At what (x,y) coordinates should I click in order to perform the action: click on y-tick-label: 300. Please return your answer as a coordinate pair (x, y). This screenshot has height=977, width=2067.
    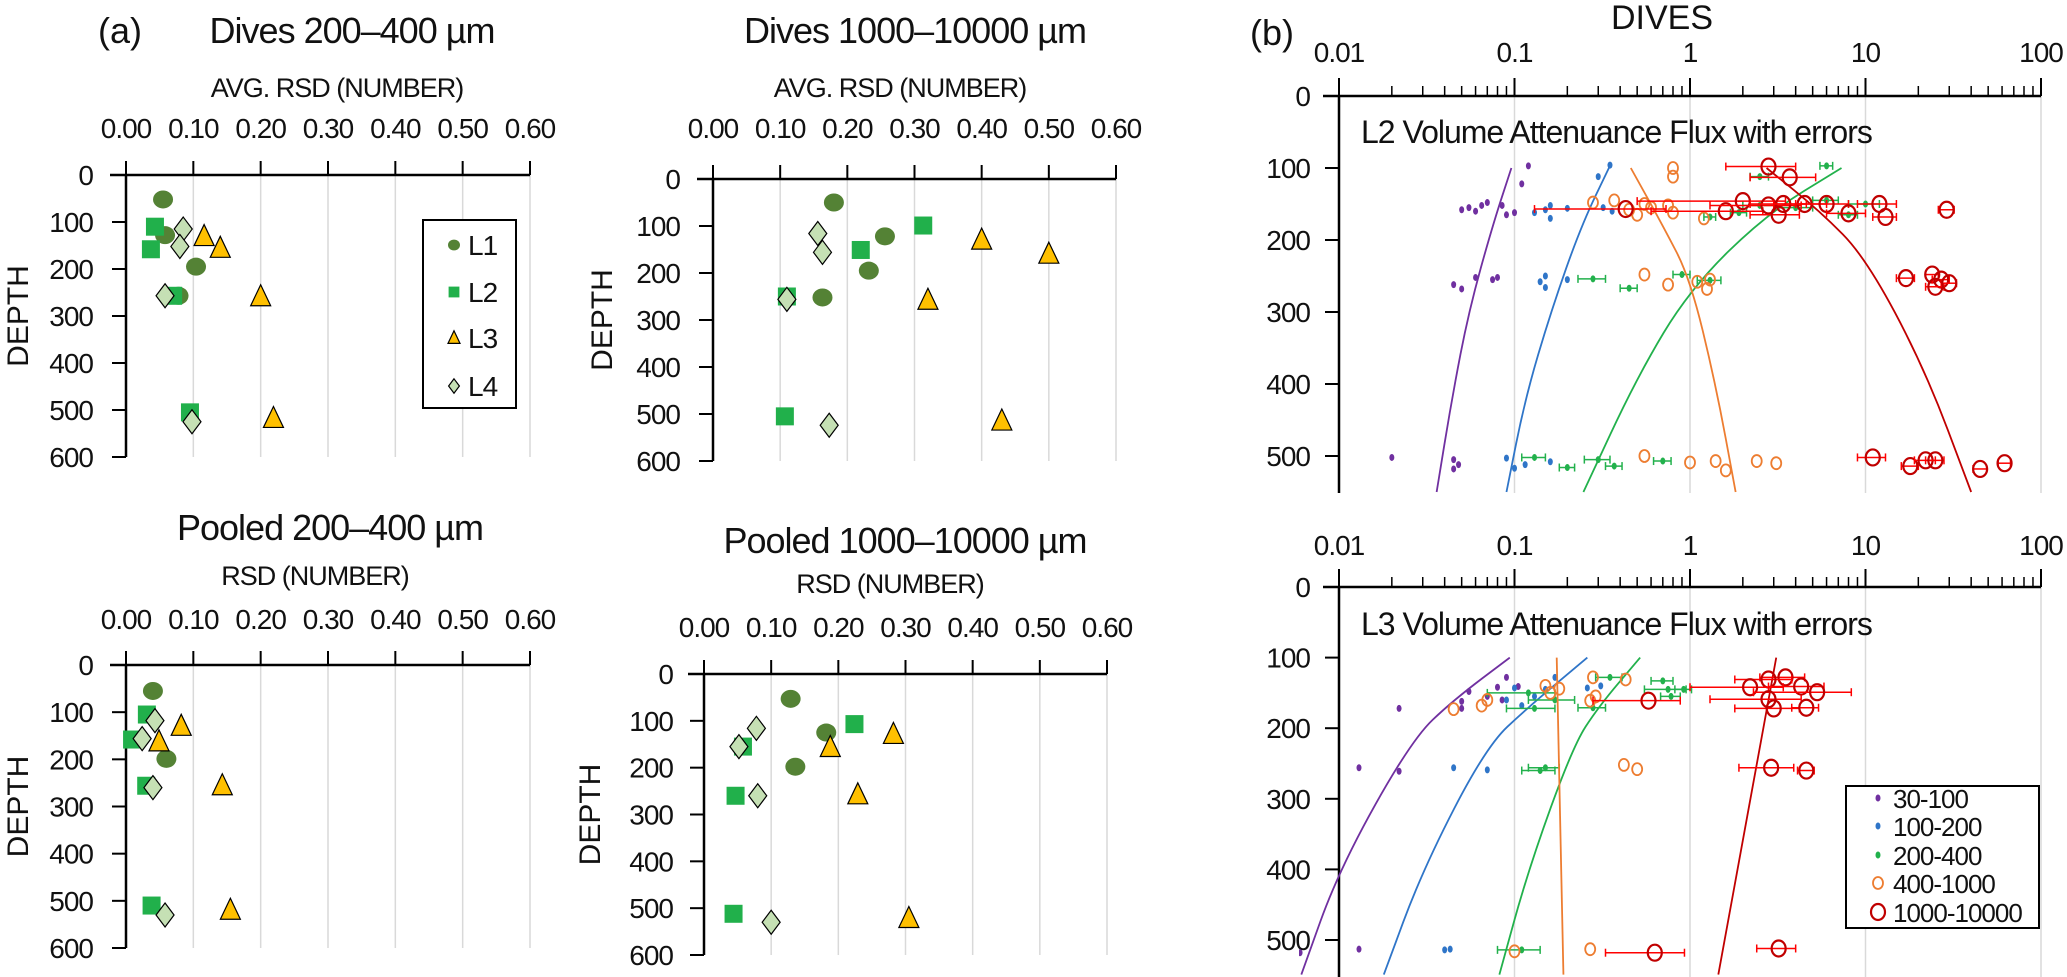
    Looking at the image, I should click on (651, 815).